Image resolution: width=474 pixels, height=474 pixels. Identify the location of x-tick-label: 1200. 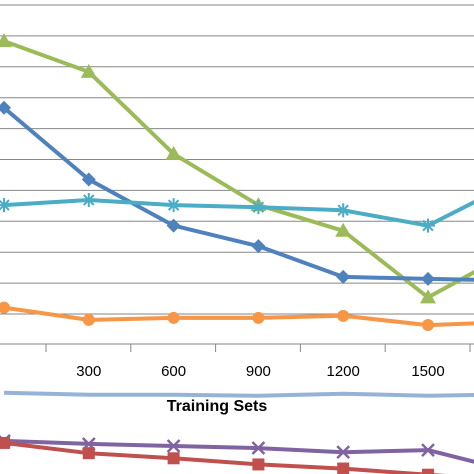
(343, 371).